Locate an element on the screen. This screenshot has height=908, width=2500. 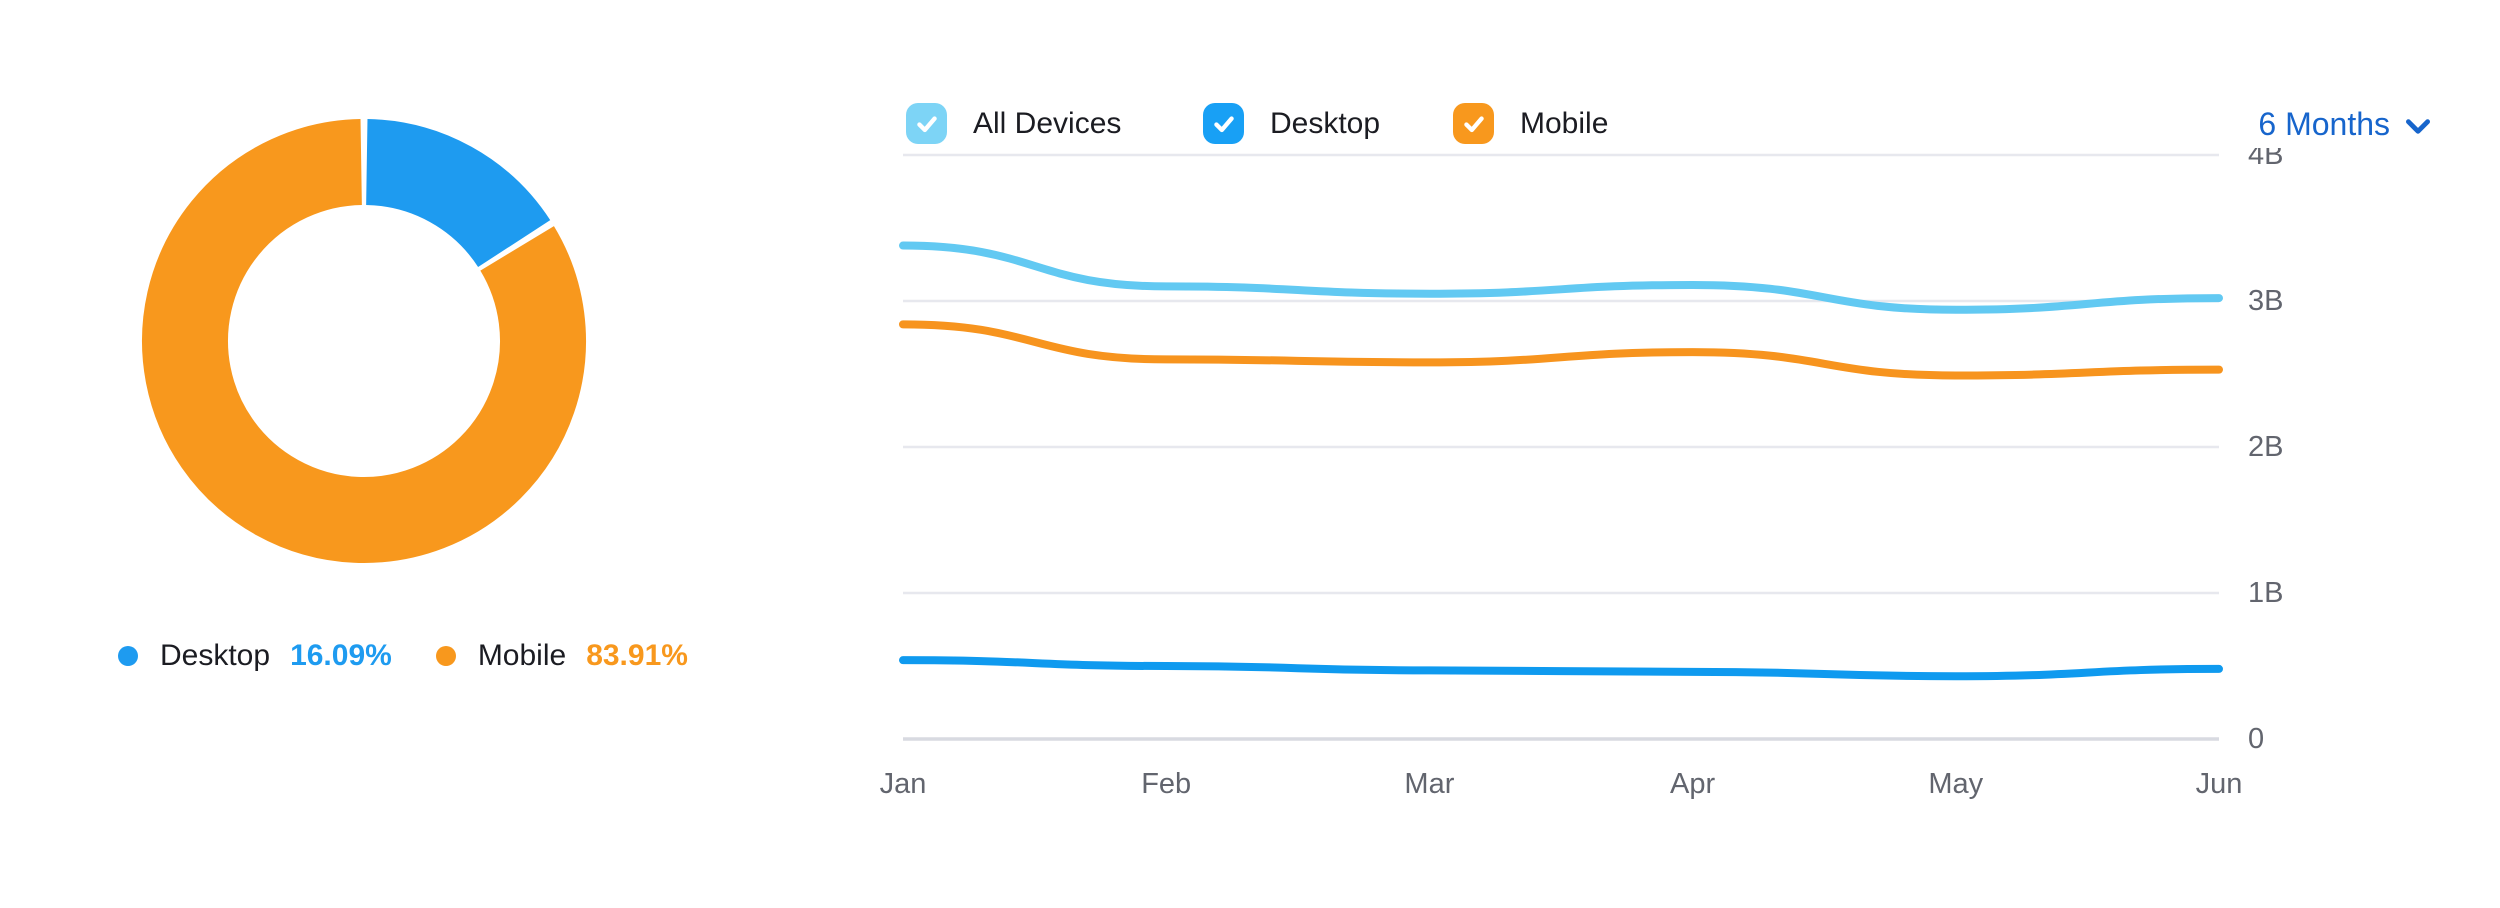
y-axis-label: 1B is located at coordinates (2266, 593).